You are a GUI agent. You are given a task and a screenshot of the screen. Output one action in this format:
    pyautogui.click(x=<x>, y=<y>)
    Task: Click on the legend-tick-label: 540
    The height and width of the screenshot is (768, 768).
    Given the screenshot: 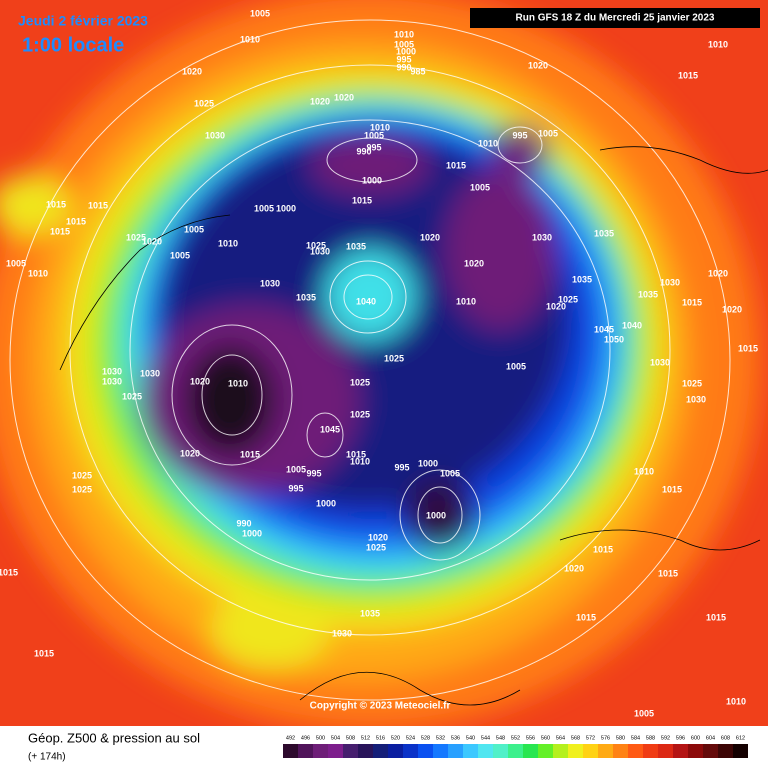 What is the action you would take?
    pyautogui.click(x=470, y=738)
    